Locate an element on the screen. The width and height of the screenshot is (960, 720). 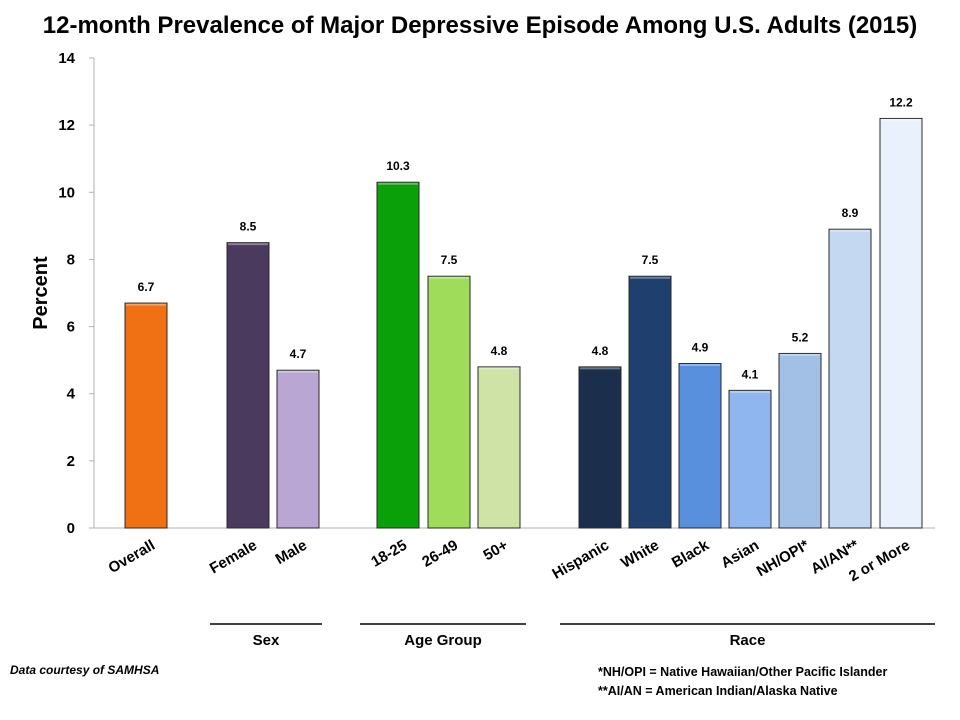
group-label-race: Race is located at coordinates (748, 640).